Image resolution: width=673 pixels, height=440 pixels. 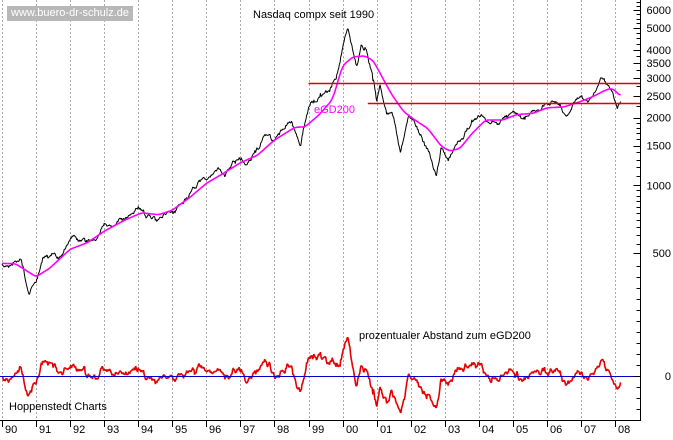 I want to click on x-axis-tick-label: 08, so click(x=624, y=430).